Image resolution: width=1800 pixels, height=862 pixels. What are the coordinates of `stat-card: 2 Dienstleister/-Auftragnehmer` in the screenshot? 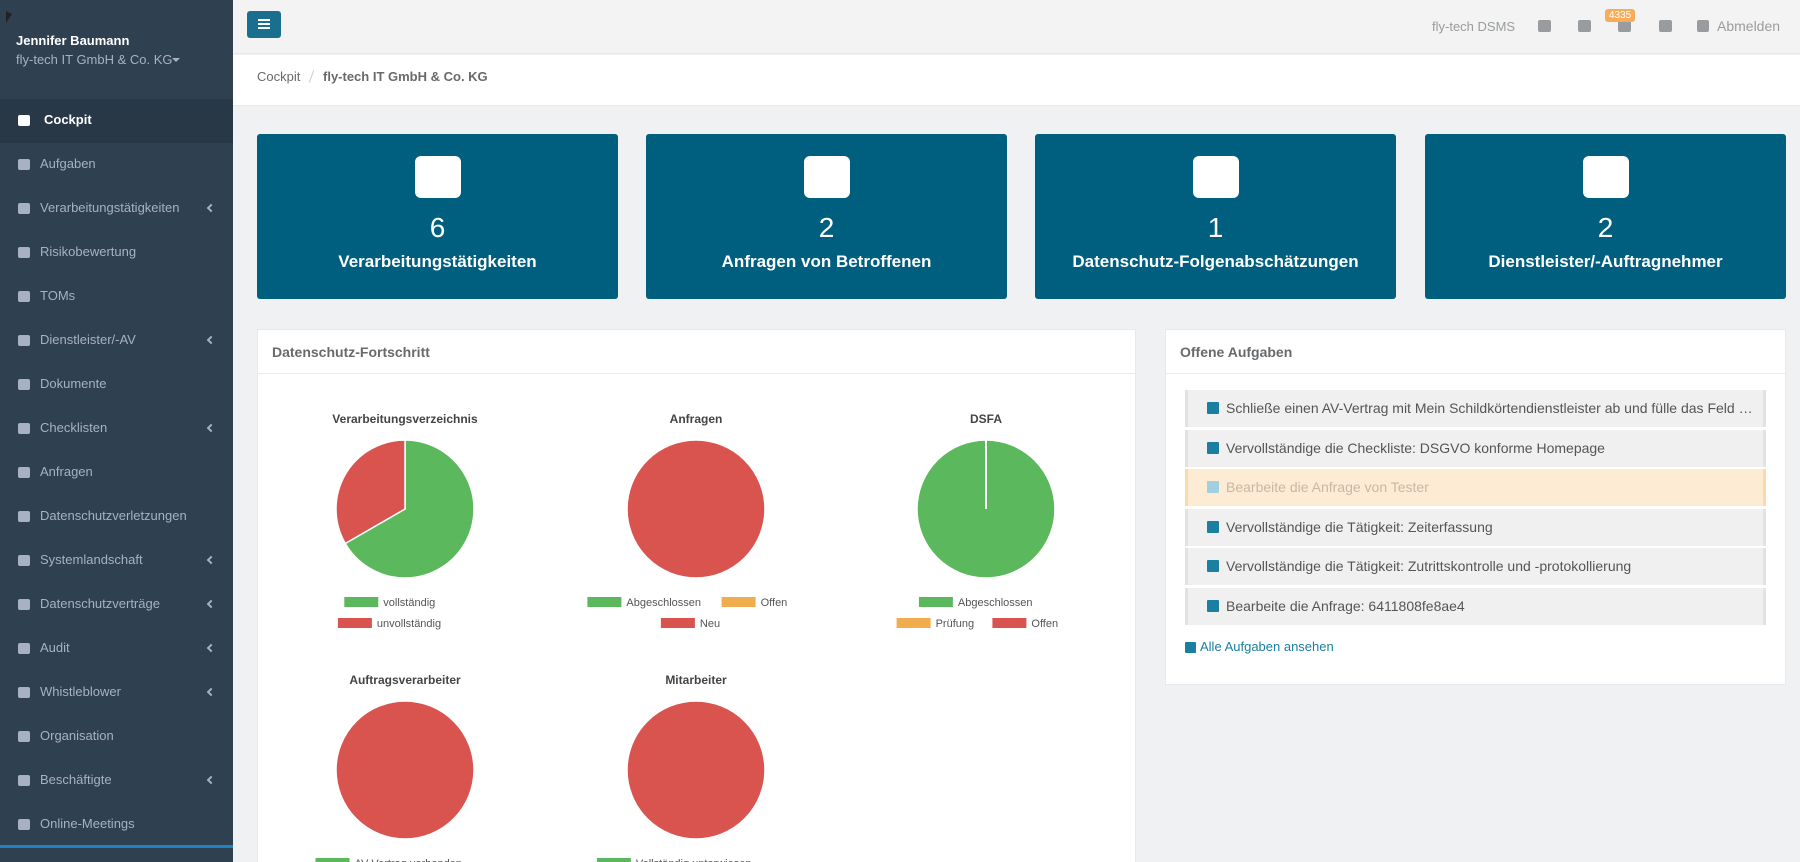 It's located at (1605, 216).